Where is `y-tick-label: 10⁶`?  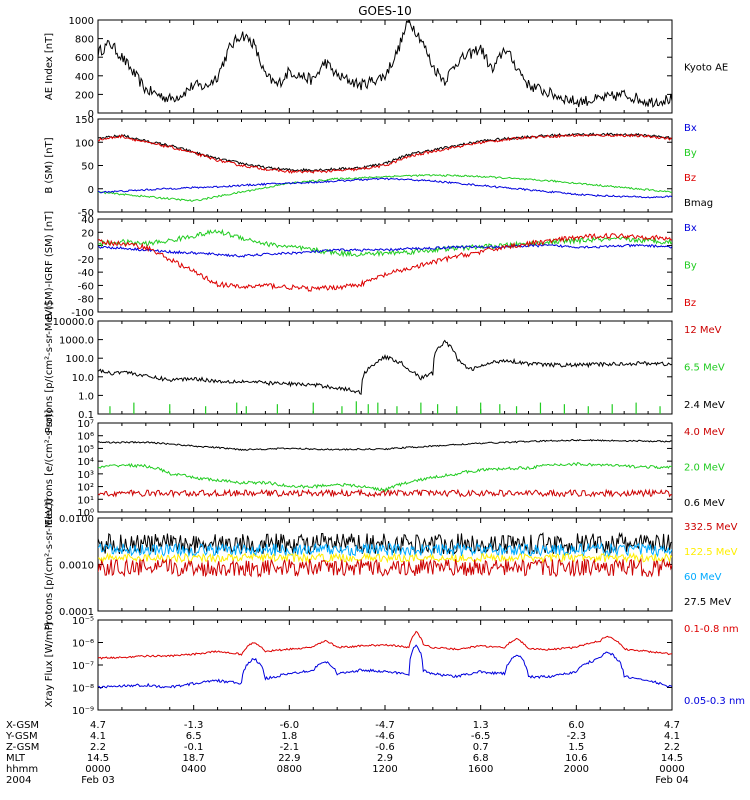 y-tick-label: 10⁶ is located at coordinates (85, 437).